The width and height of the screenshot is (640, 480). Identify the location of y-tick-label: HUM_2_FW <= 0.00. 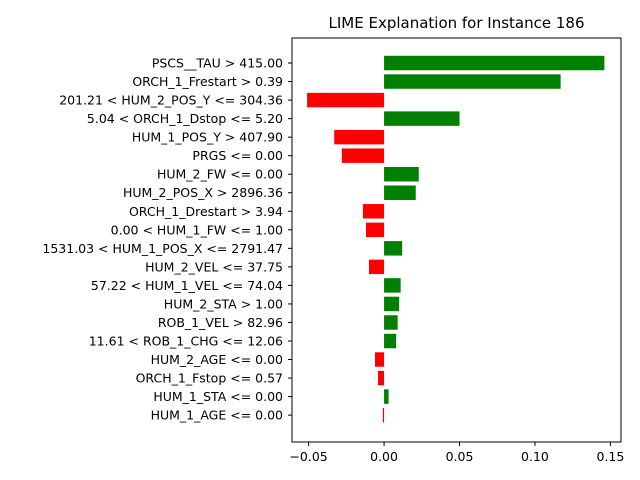
(220, 174).